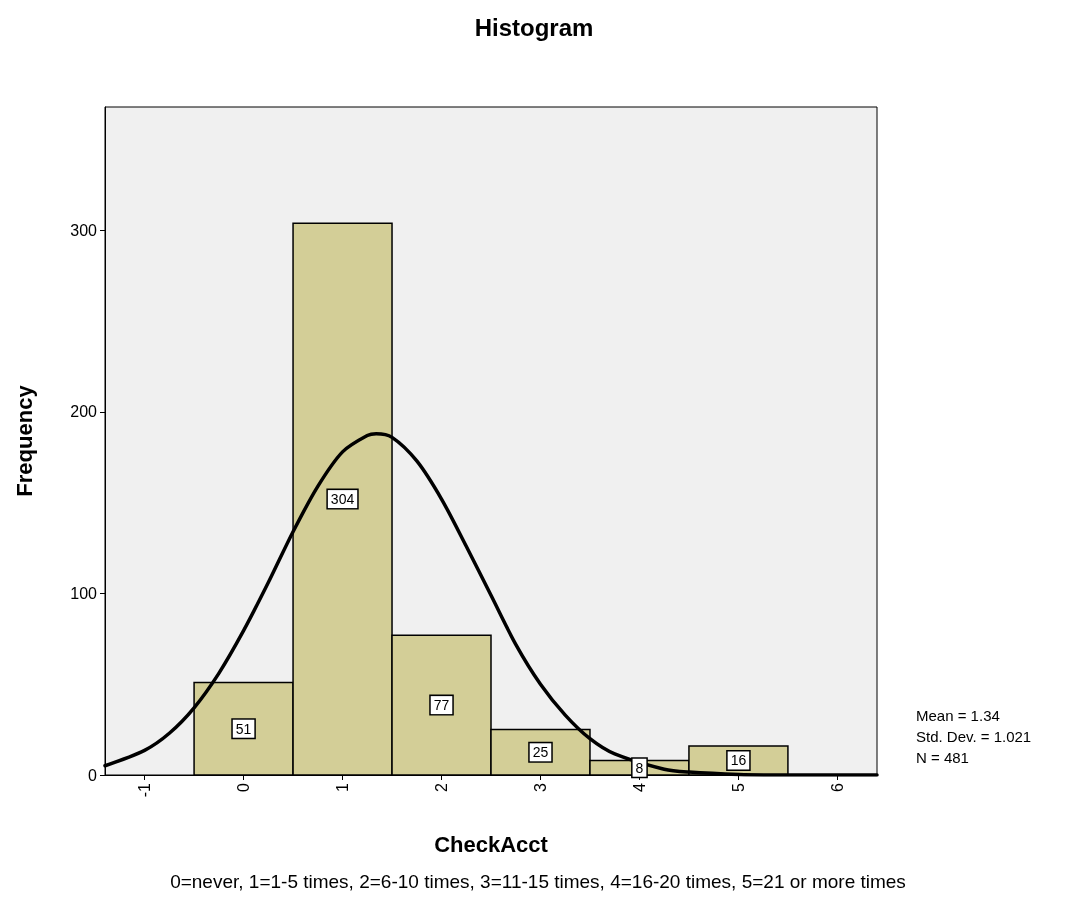 The height and width of the screenshot is (901, 1076). What do you see at coordinates (738, 760) in the screenshot?
I see `data-label: 16` at bounding box center [738, 760].